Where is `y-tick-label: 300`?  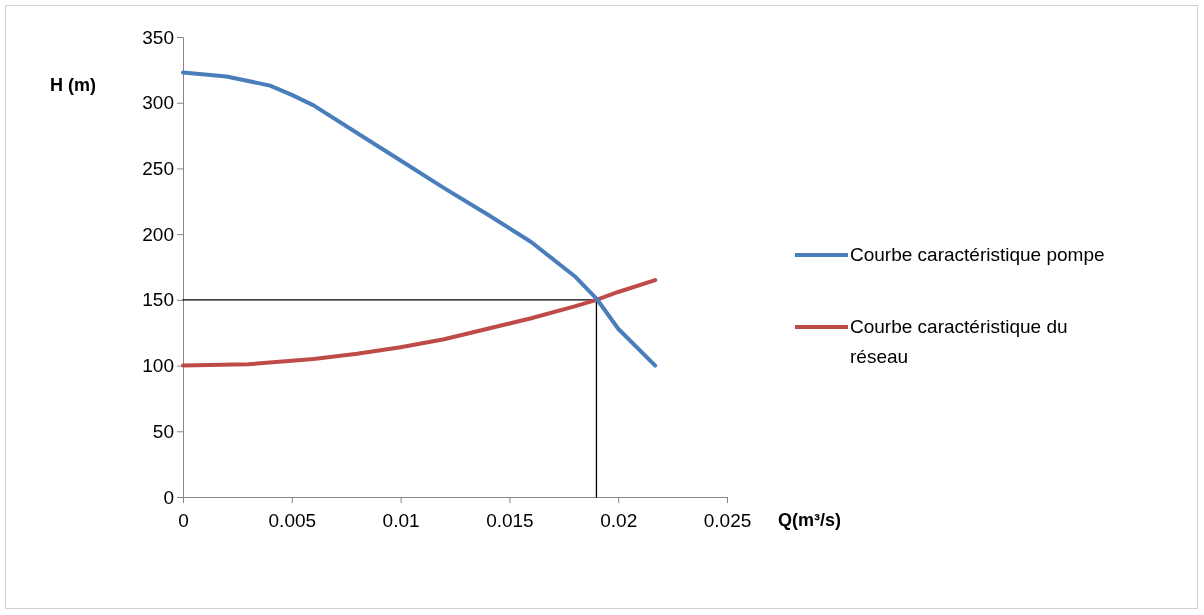 y-tick-label: 300 is located at coordinates (158, 103).